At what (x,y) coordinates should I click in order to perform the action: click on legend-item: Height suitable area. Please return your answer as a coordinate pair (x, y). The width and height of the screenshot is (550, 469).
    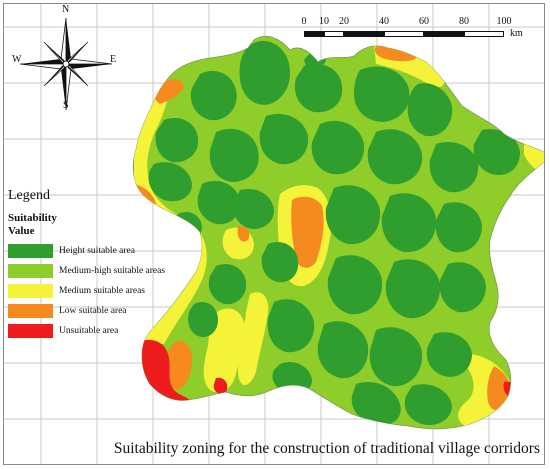
    Looking at the image, I should click on (108, 251).